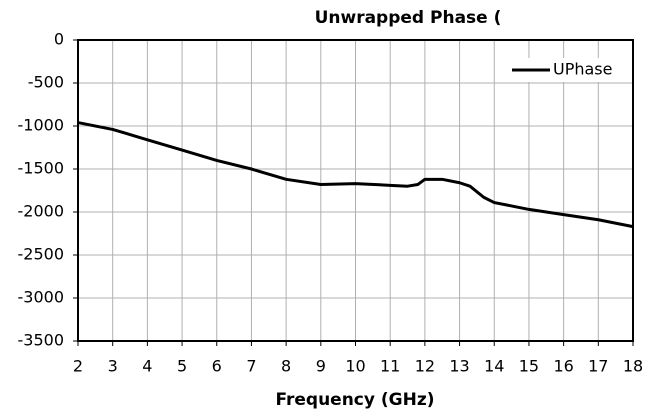 The image size is (668, 415). Describe the element at coordinates (529, 366) in the screenshot. I see `x-tick-label: 15` at that location.